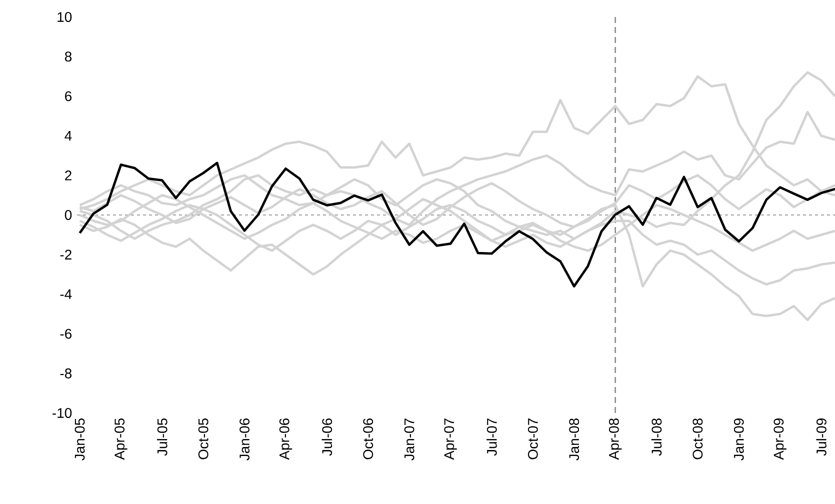  Describe the element at coordinates (409, 439) in the screenshot. I see `x-tick-label: Jan-07` at that location.